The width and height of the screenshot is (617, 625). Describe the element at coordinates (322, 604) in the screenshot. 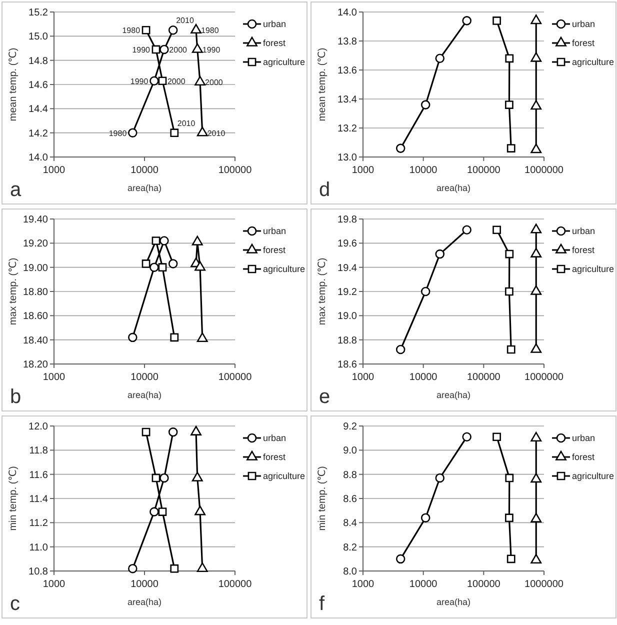

I see `text: f` at that location.